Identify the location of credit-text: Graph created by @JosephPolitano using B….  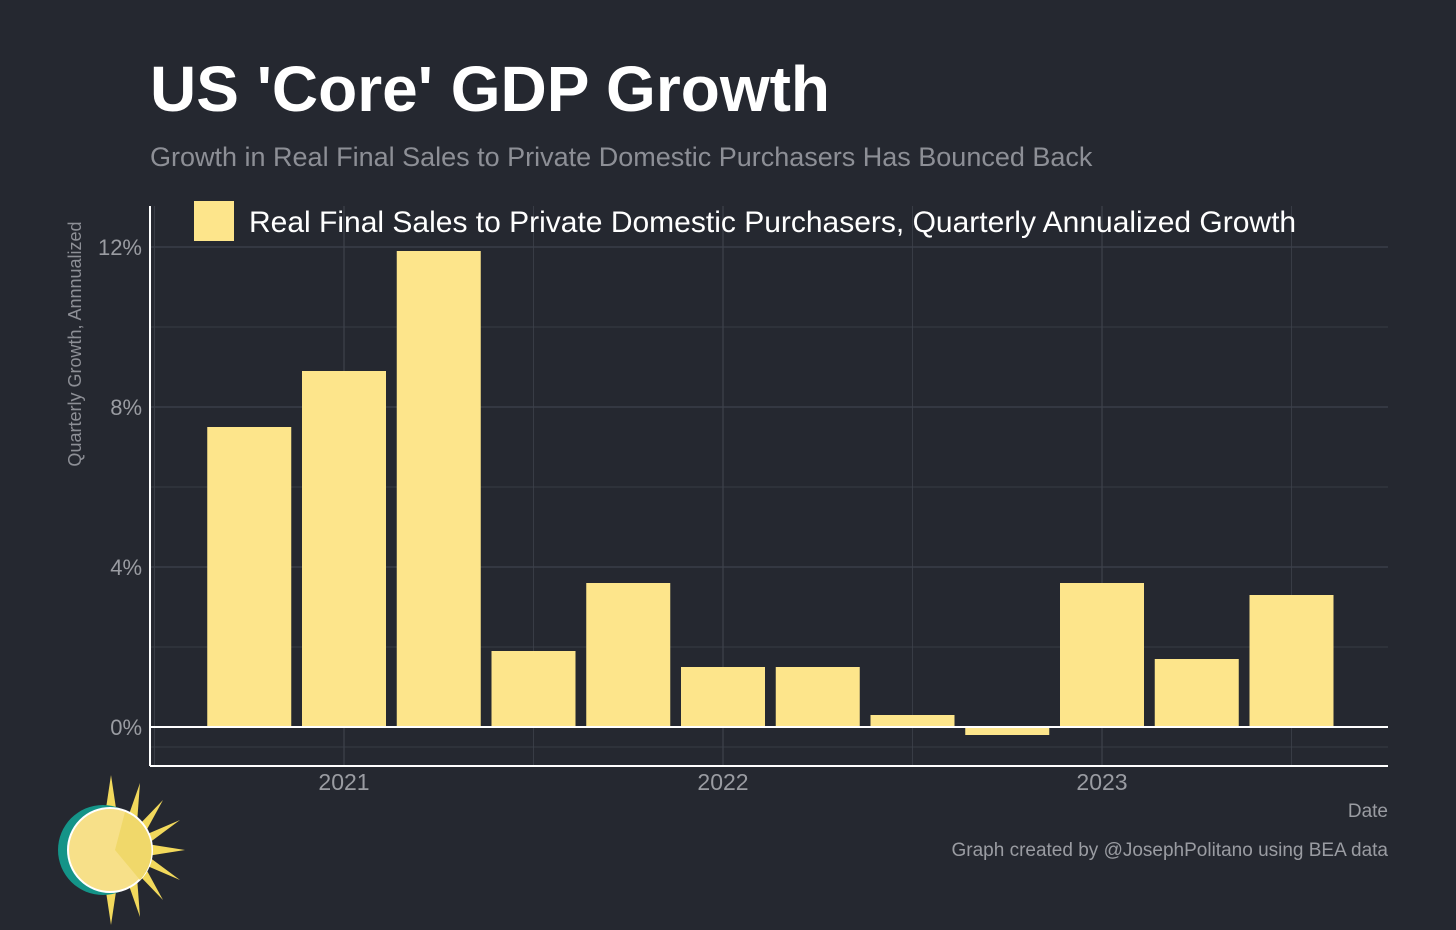
(1169, 850).